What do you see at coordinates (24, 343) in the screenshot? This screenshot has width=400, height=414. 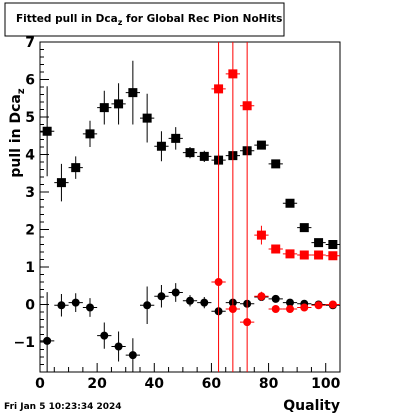 I see `y-tick-label: −1` at bounding box center [24, 343].